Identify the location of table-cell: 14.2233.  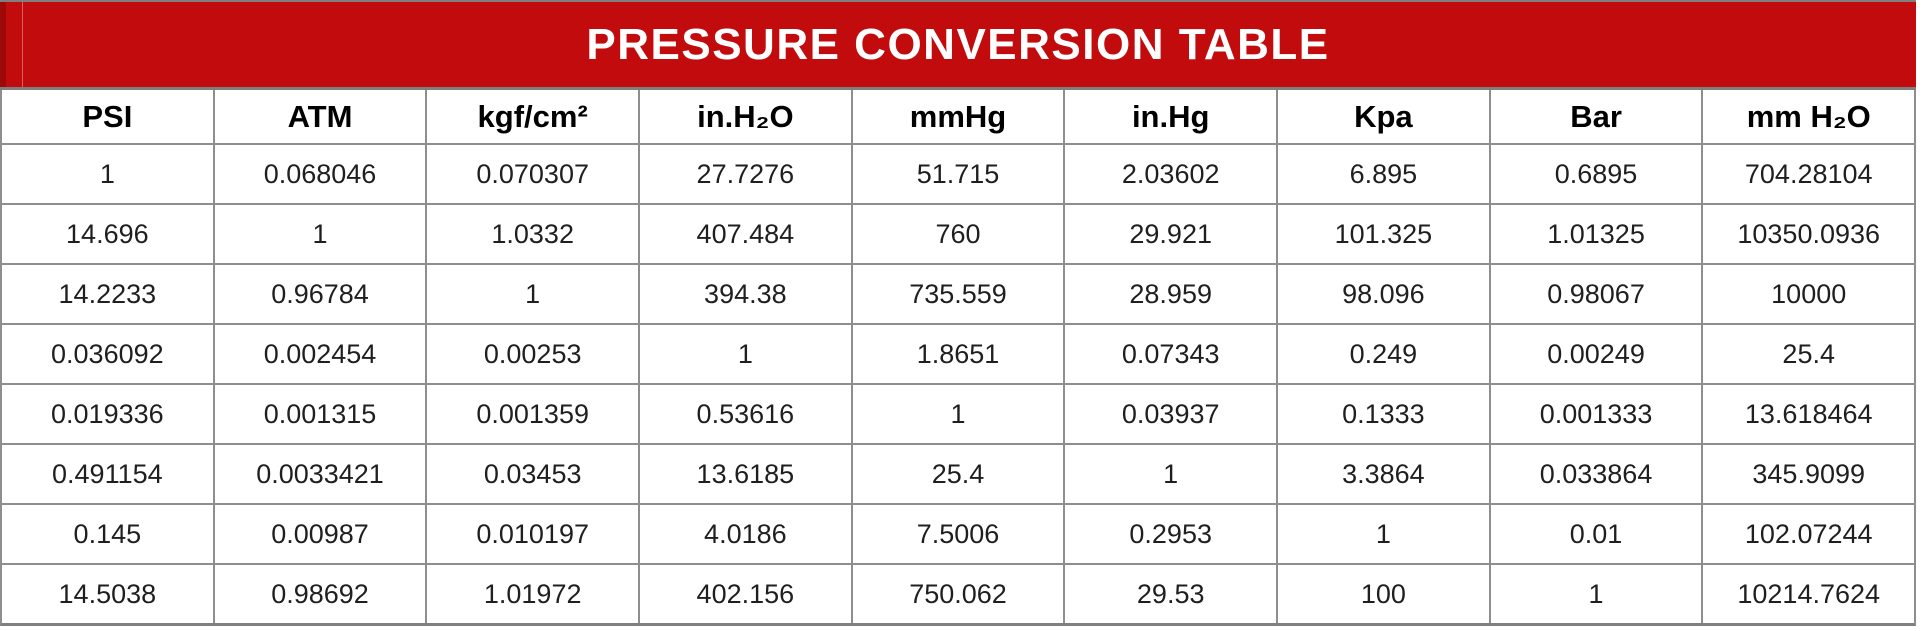
(108, 294).